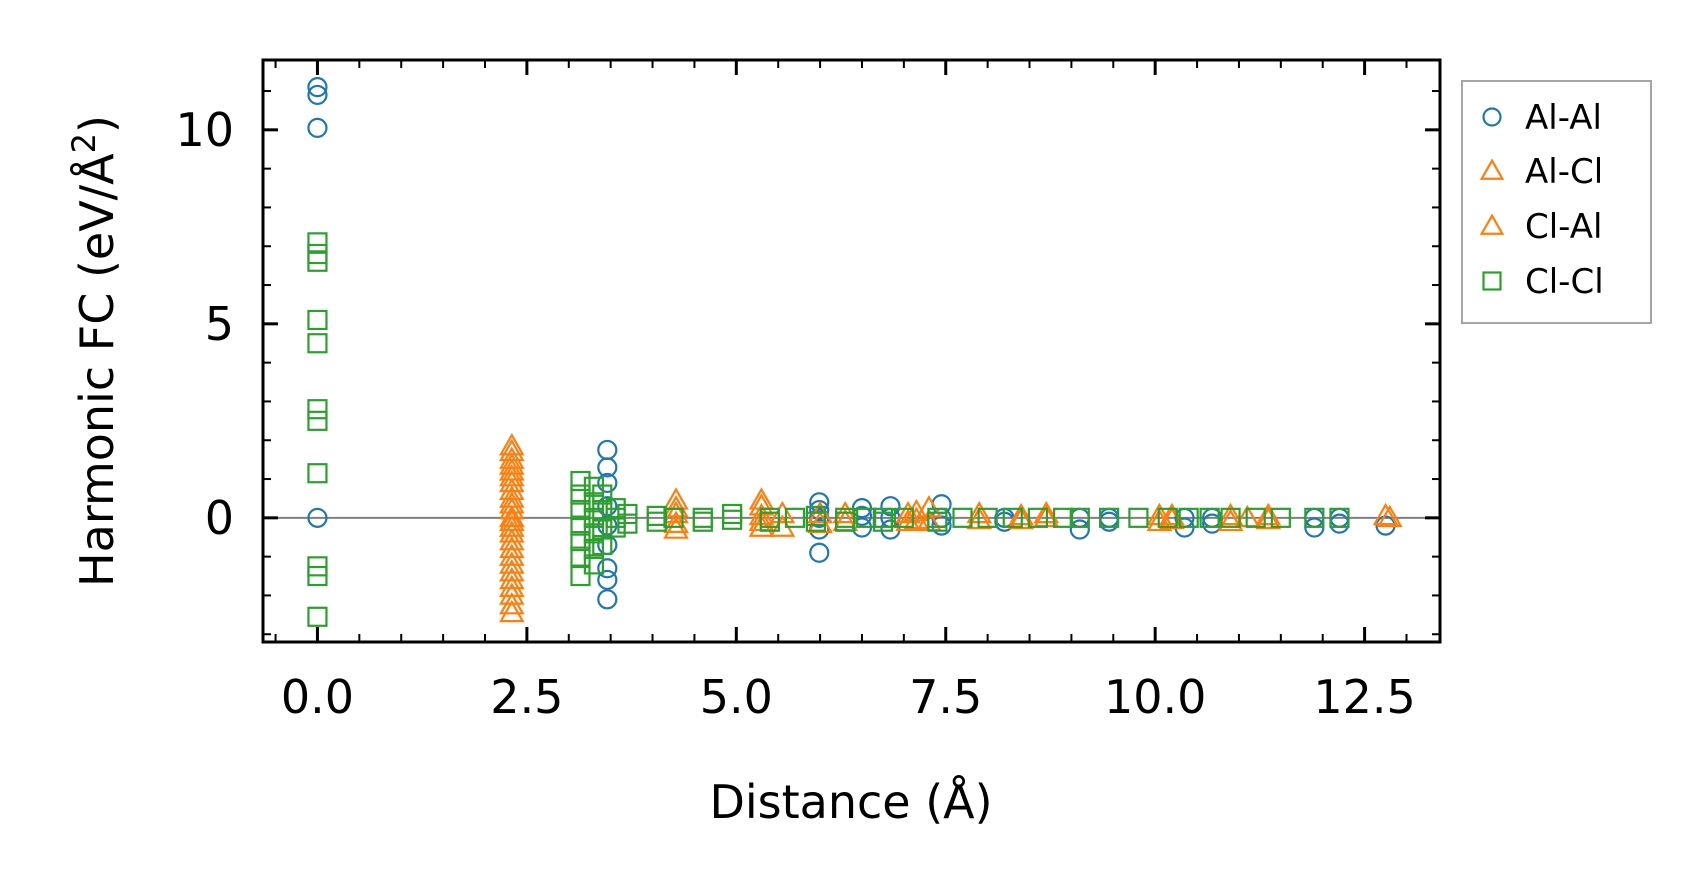 The height and width of the screenshot is (883, 1694). What do you see at coordinates (219, 324) in the screenshot?
I see `y-tick-label: 5` at bounding box center [219, 324].